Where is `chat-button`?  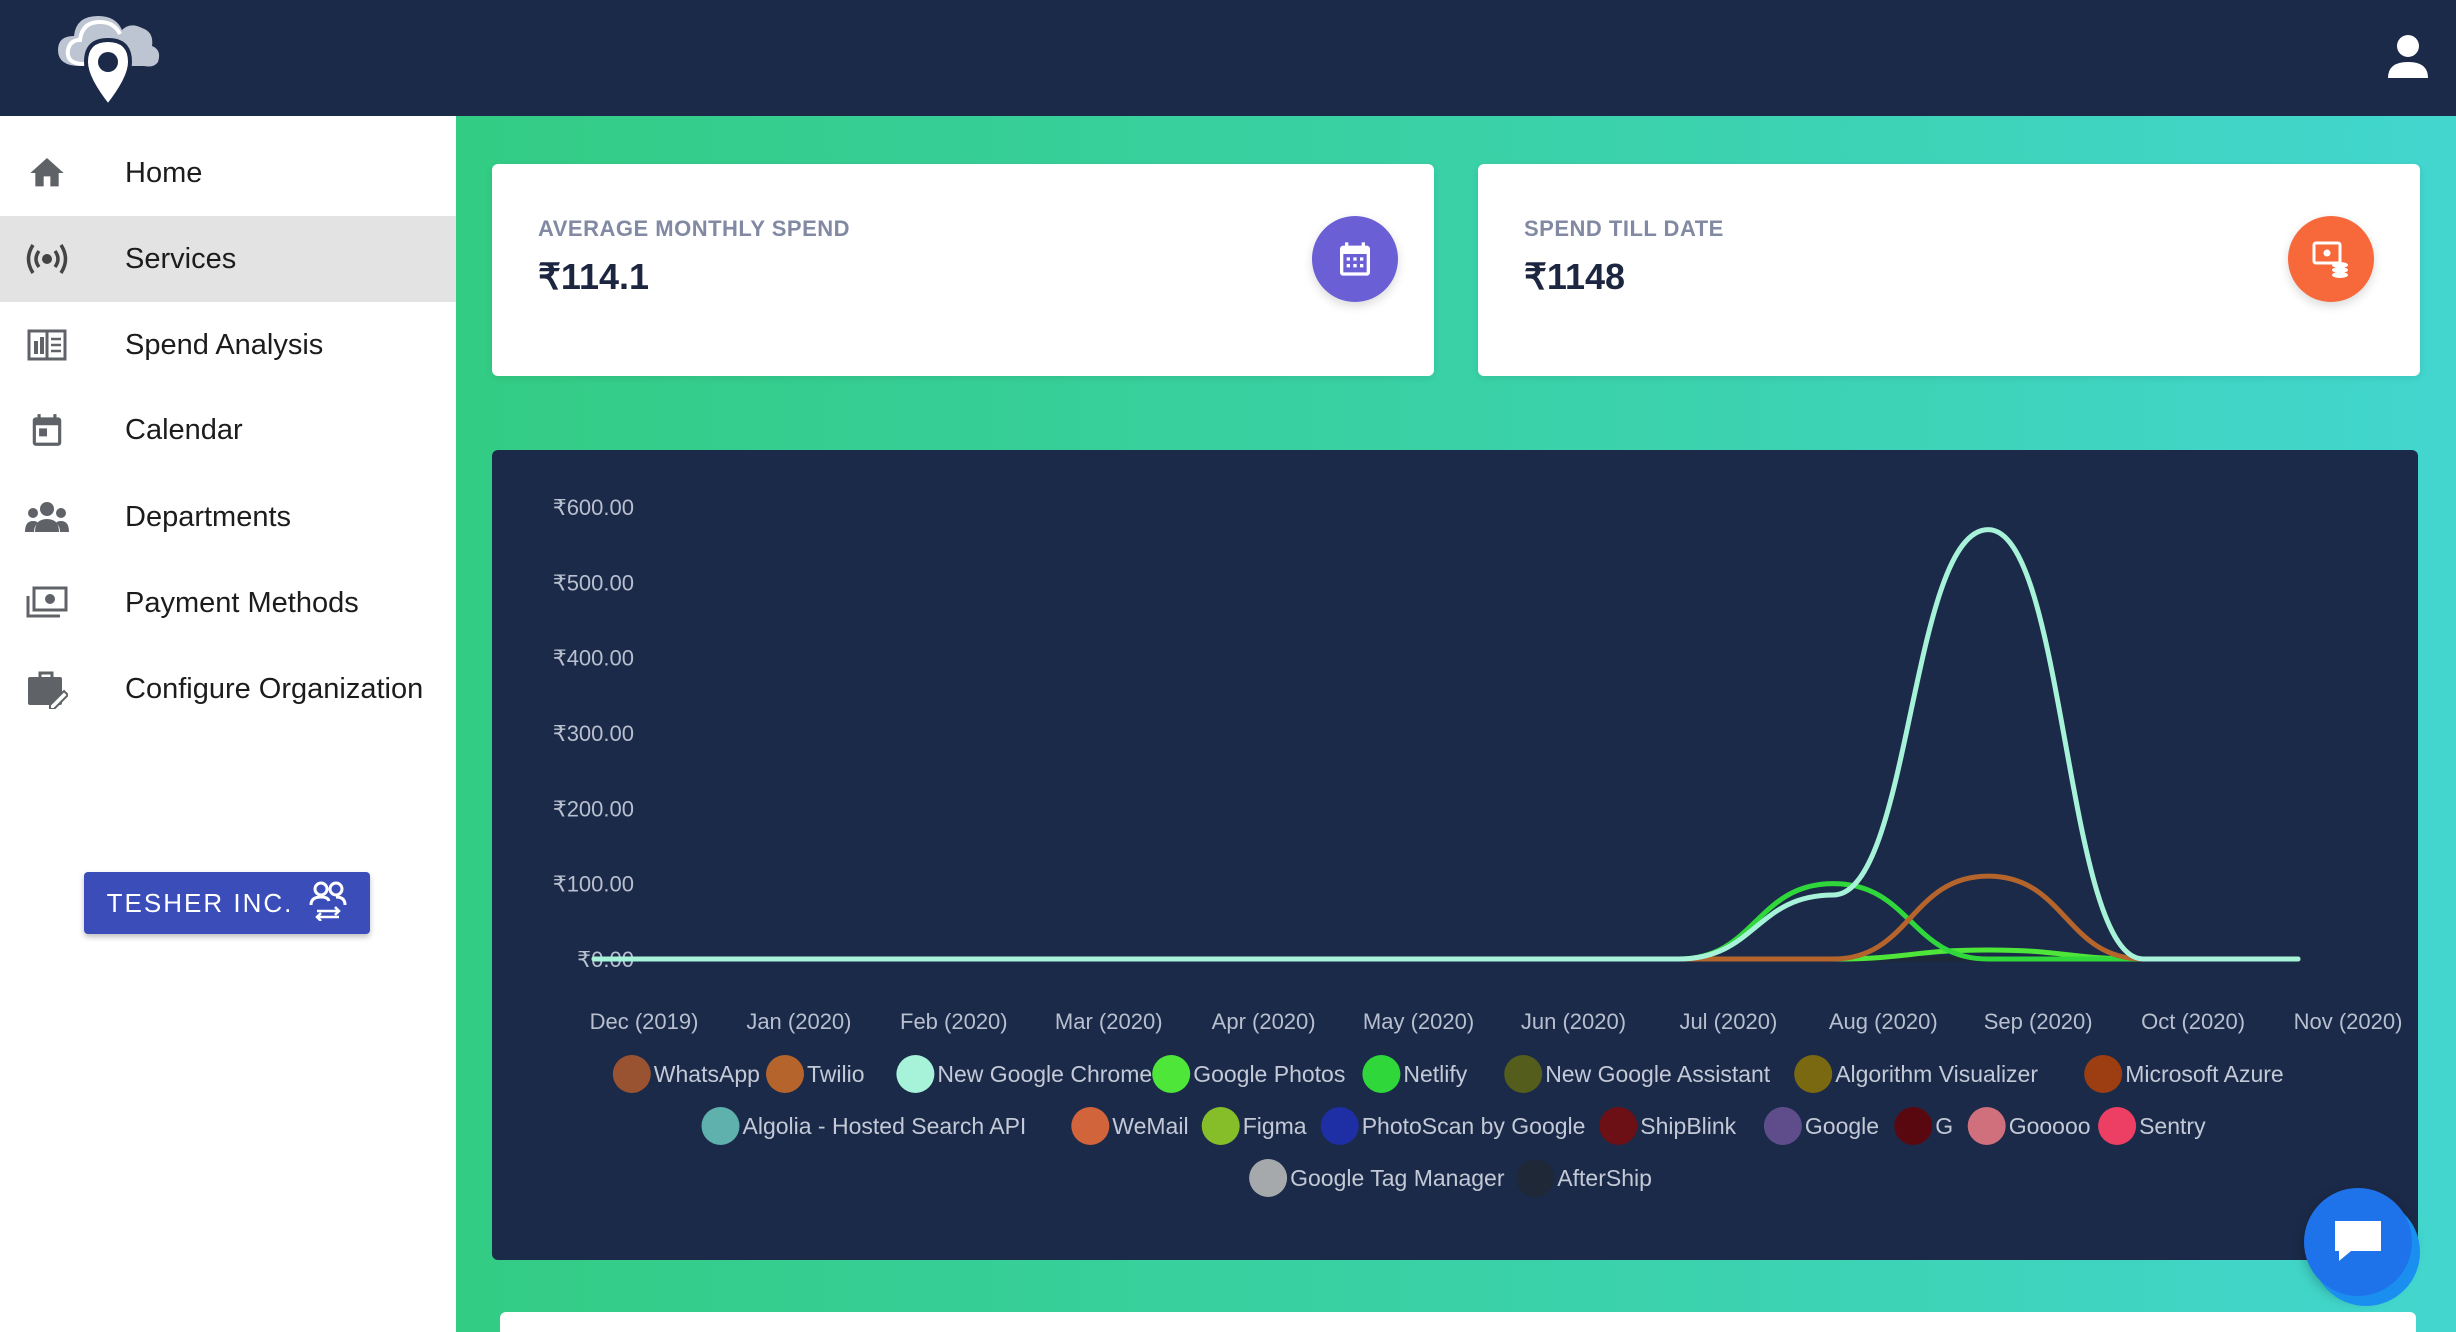
chat-button is located at coordinates (2358, 1242).